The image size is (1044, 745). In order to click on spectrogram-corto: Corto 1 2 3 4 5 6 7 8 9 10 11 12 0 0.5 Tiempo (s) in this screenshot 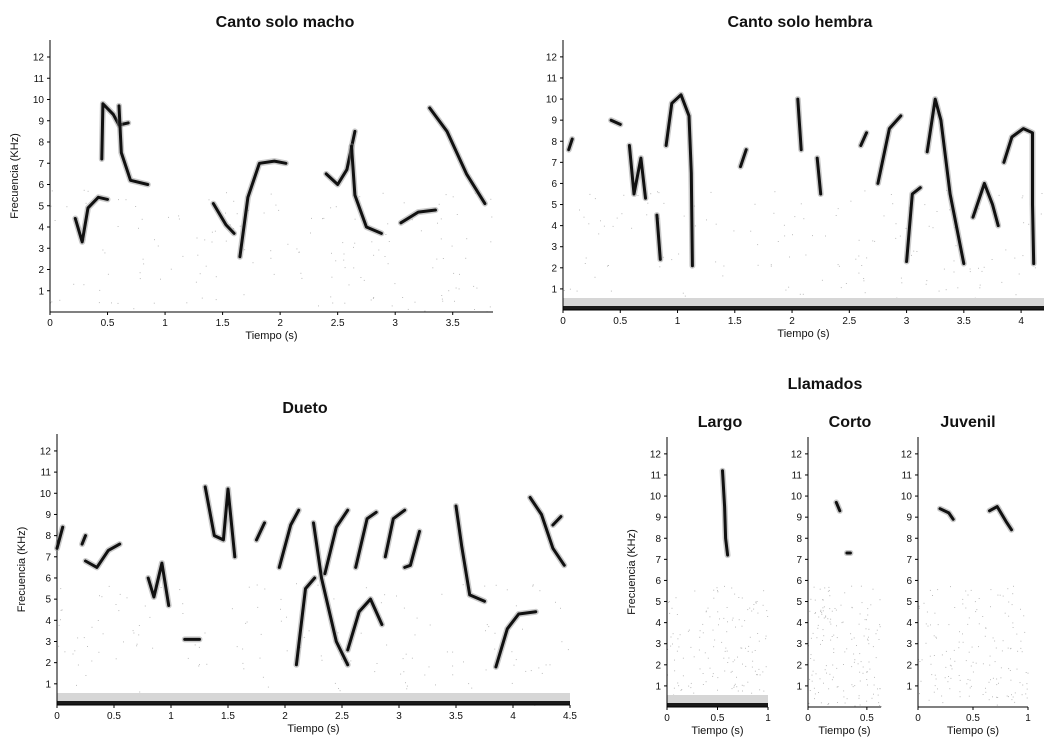, I will do `click(836, 575)`.